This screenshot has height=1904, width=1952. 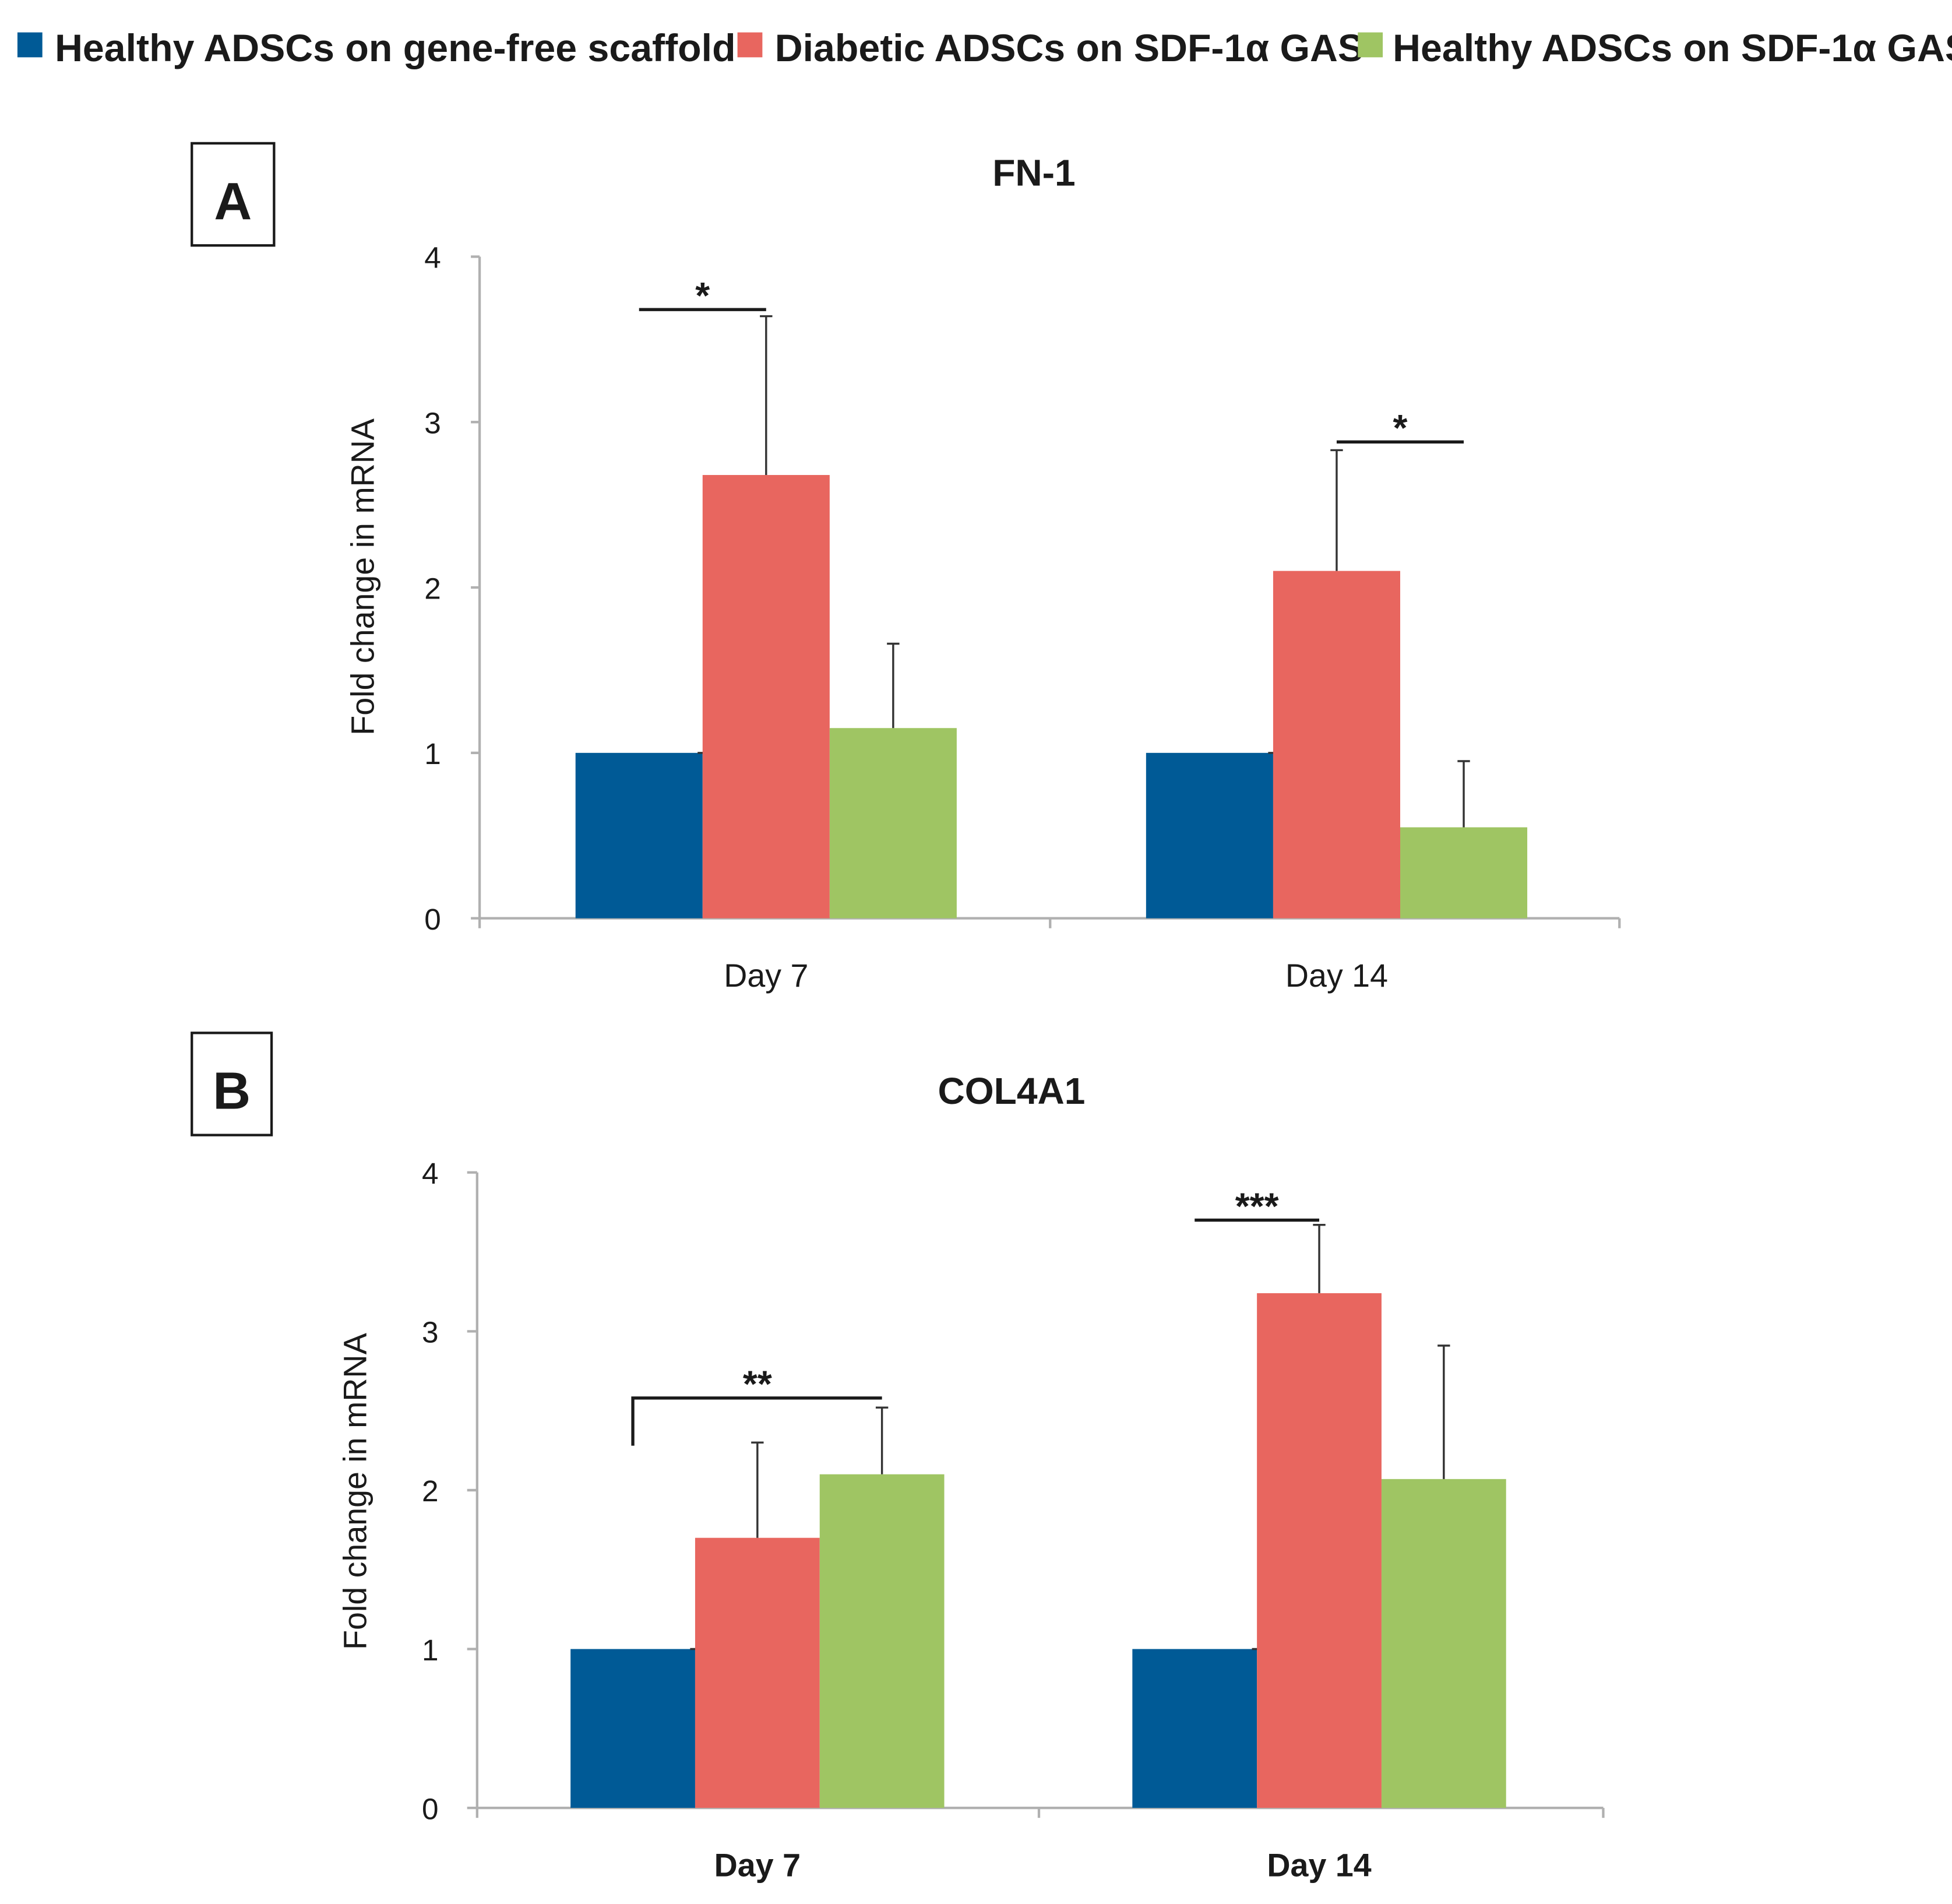 I want to click on legend-label-healthy-gene-free: Healthy ADSCs on gene-free scaffold, so click(x=395, y=48).